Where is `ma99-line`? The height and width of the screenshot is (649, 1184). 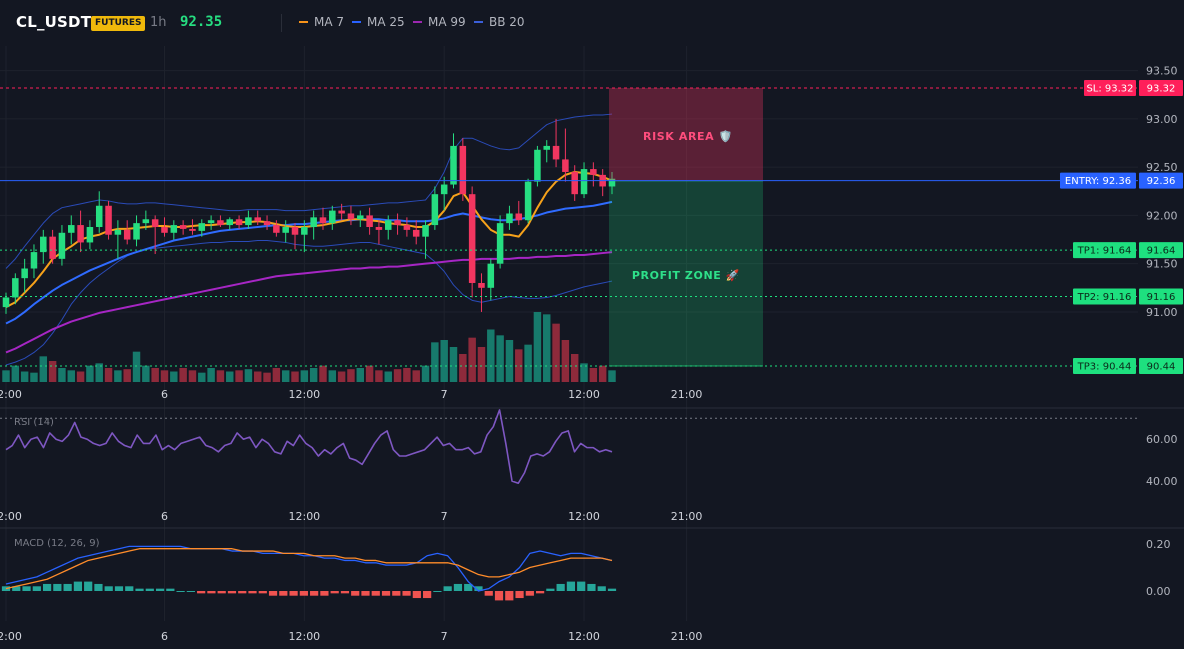
ma99-line is located at coordinates (309, 302).